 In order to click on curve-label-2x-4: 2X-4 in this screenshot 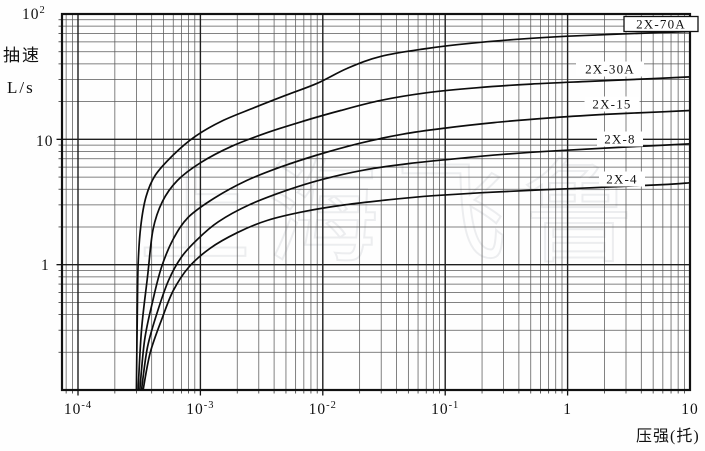, I will do `click(622, 179)`.